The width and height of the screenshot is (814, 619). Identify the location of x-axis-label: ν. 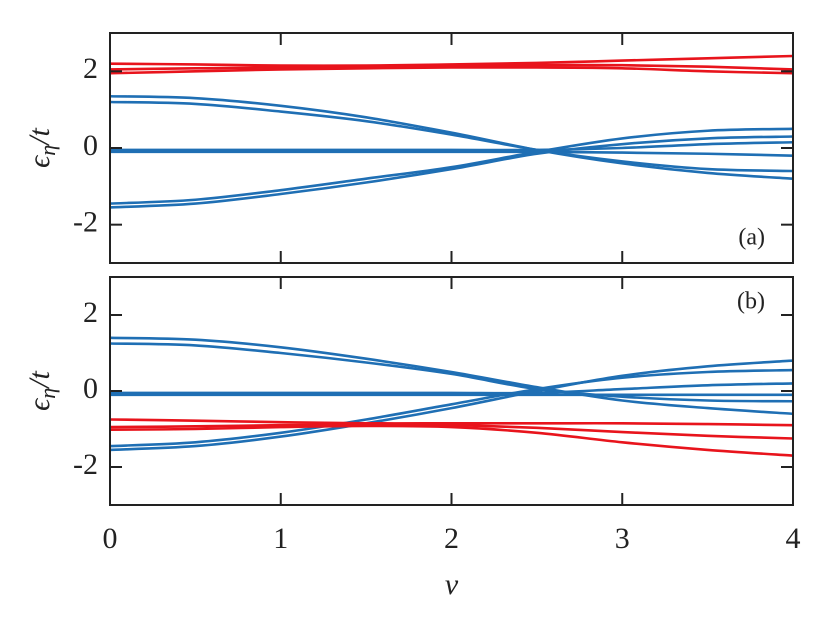
(452, 584).